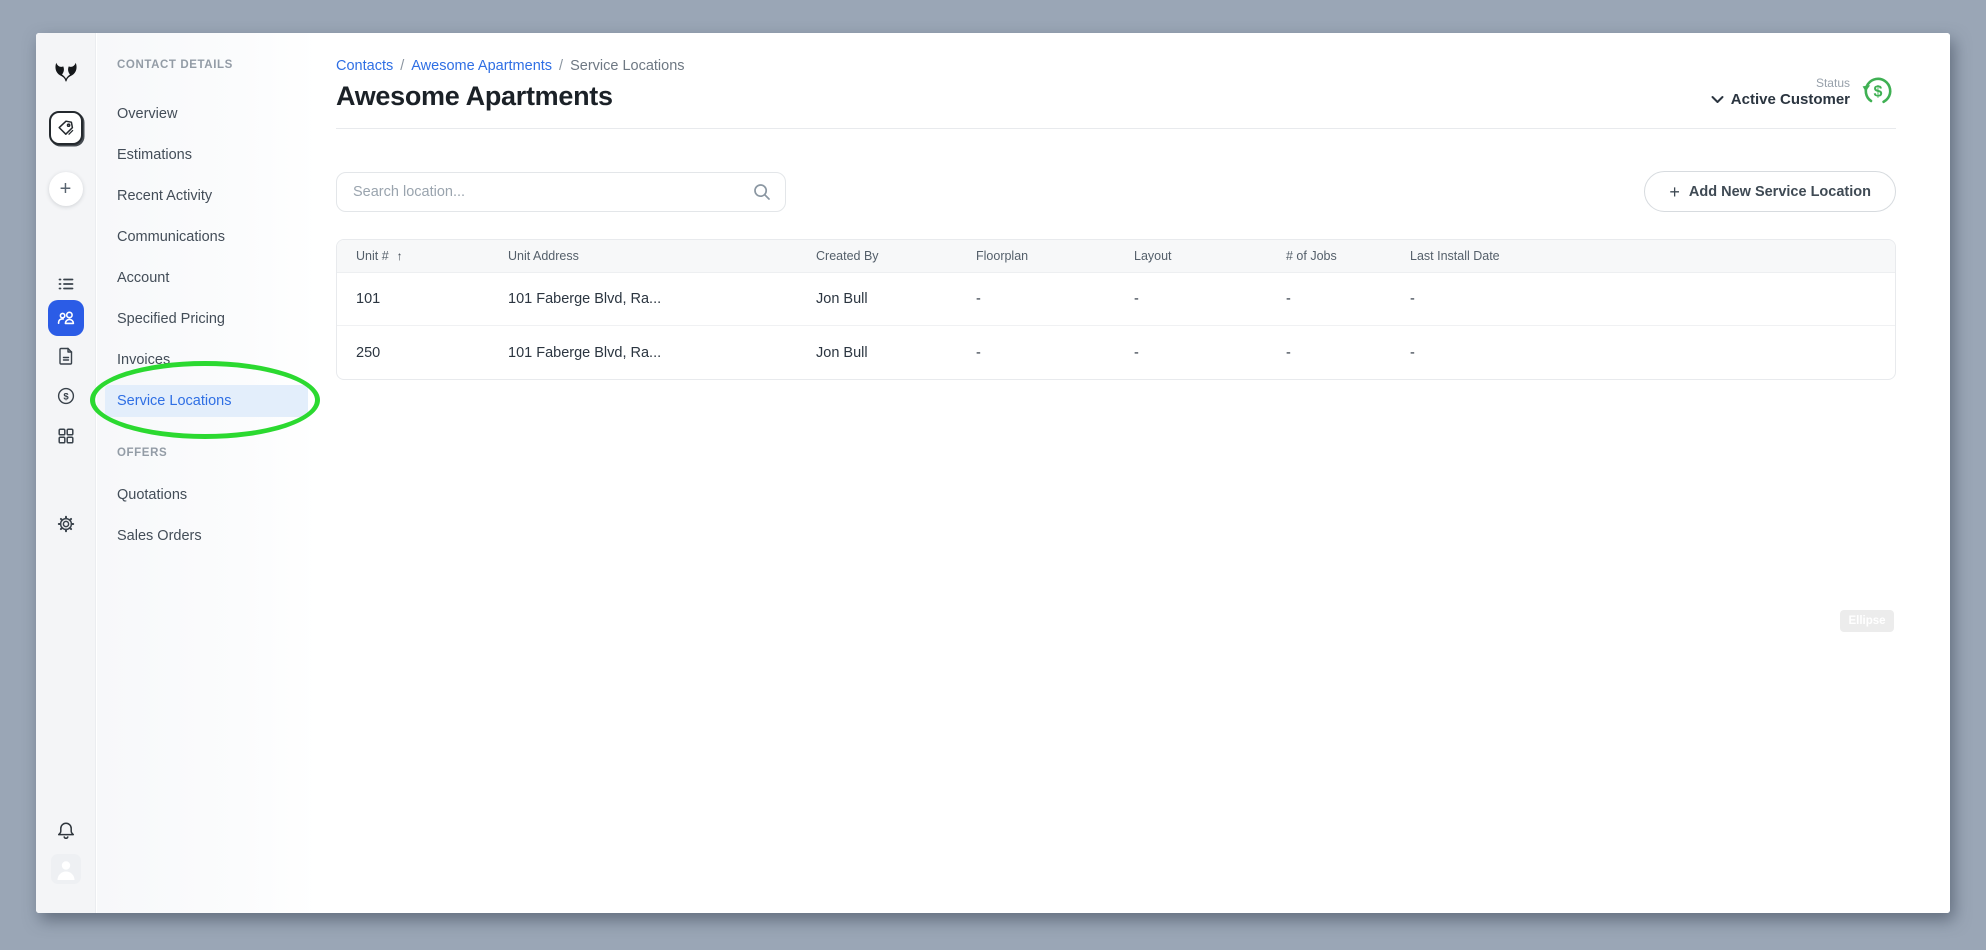  What do you see at coordinates (1116, 128) in the screenshot?
I see `header-divider` at bounding box center [1116, 128].